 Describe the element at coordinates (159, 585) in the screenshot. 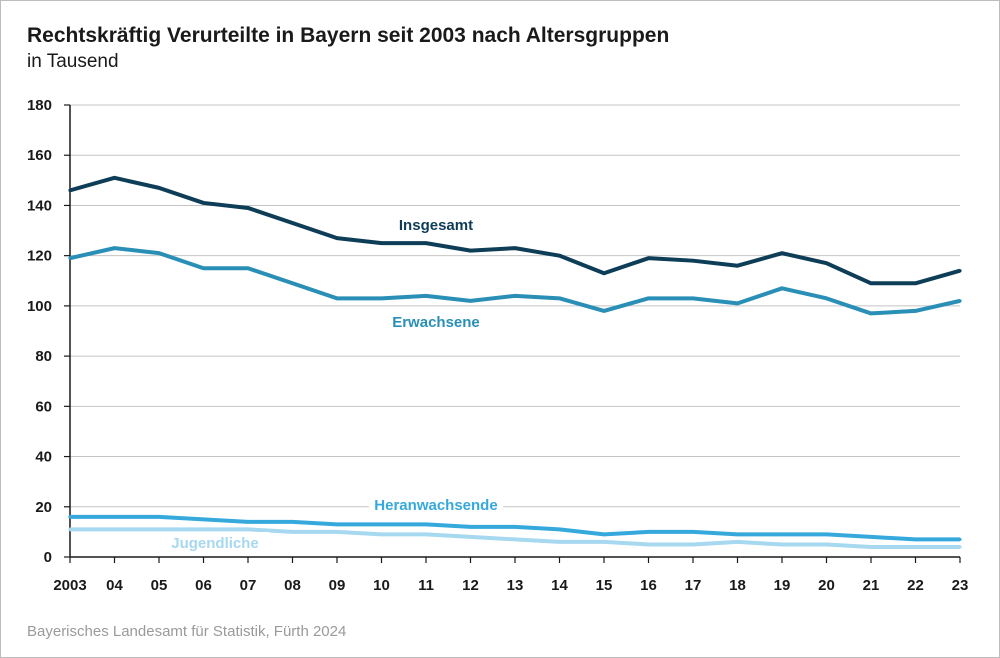

I see `x-tick-label: 05` at that location.